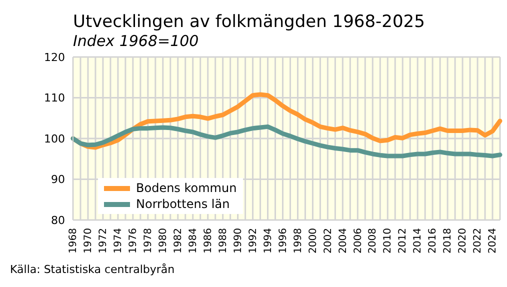 This screenshot has height=287, width=507. What do you see at coordinates (478, 241) in the screenshot?
I see `x-tick-label: 2022` at bounding box center [478, 241].